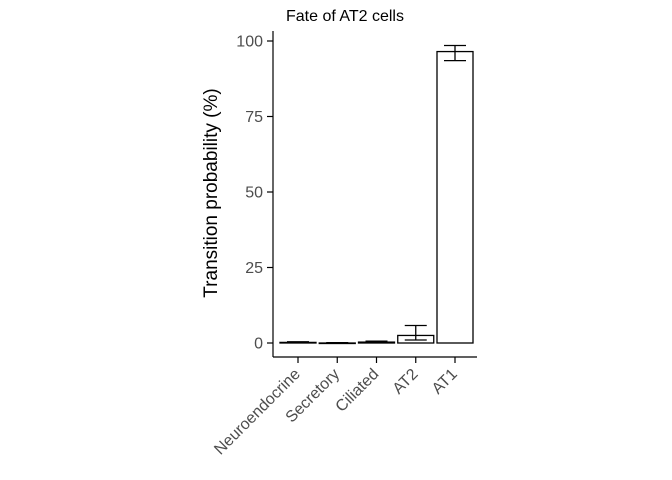  I want to click on bar-at1, so click(455, 197).